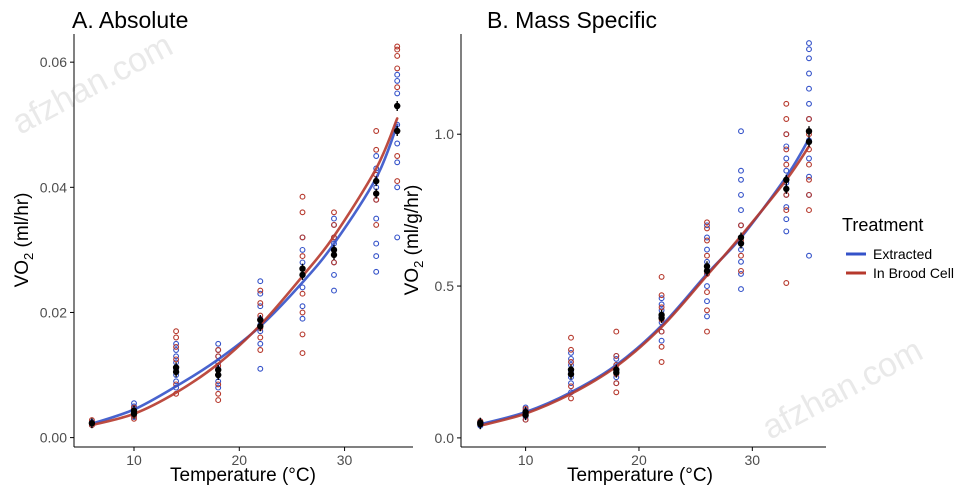 This screenshot has width=976, height=492. I want to click on y-axis-label-unit: (ml/hr), so click(22, 223).